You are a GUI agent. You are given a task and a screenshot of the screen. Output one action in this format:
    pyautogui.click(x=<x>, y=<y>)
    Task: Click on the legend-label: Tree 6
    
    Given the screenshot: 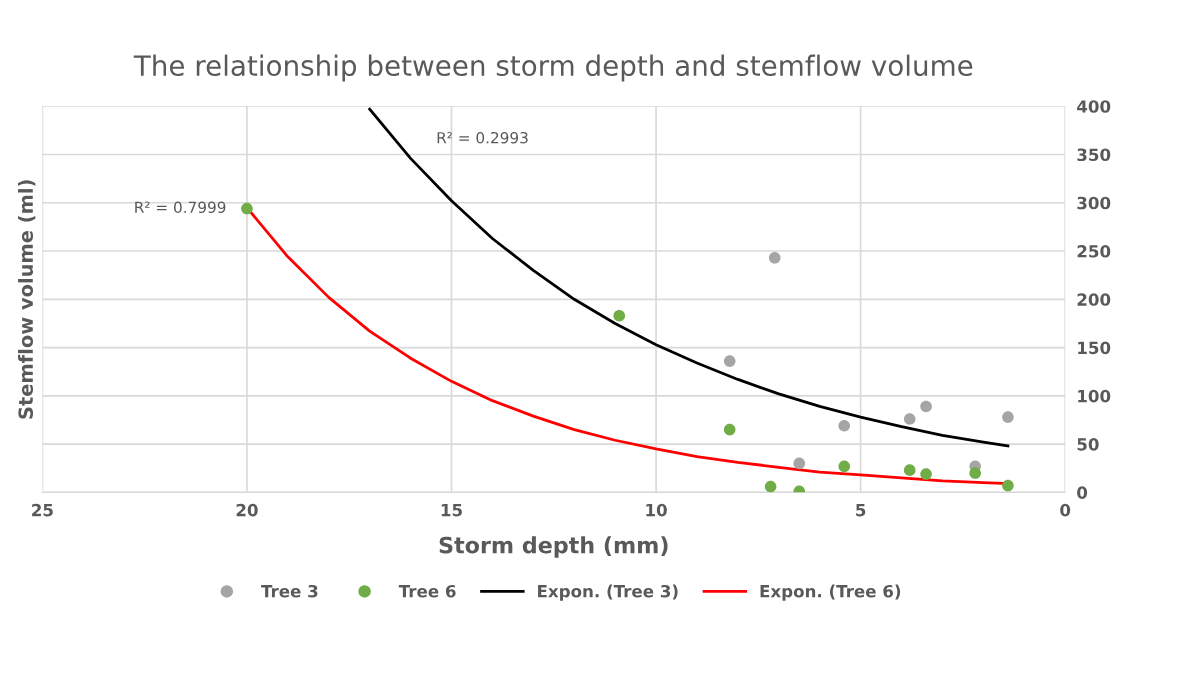 What is the action you would take?
    pyautogui.click(x=427, y=591)
    